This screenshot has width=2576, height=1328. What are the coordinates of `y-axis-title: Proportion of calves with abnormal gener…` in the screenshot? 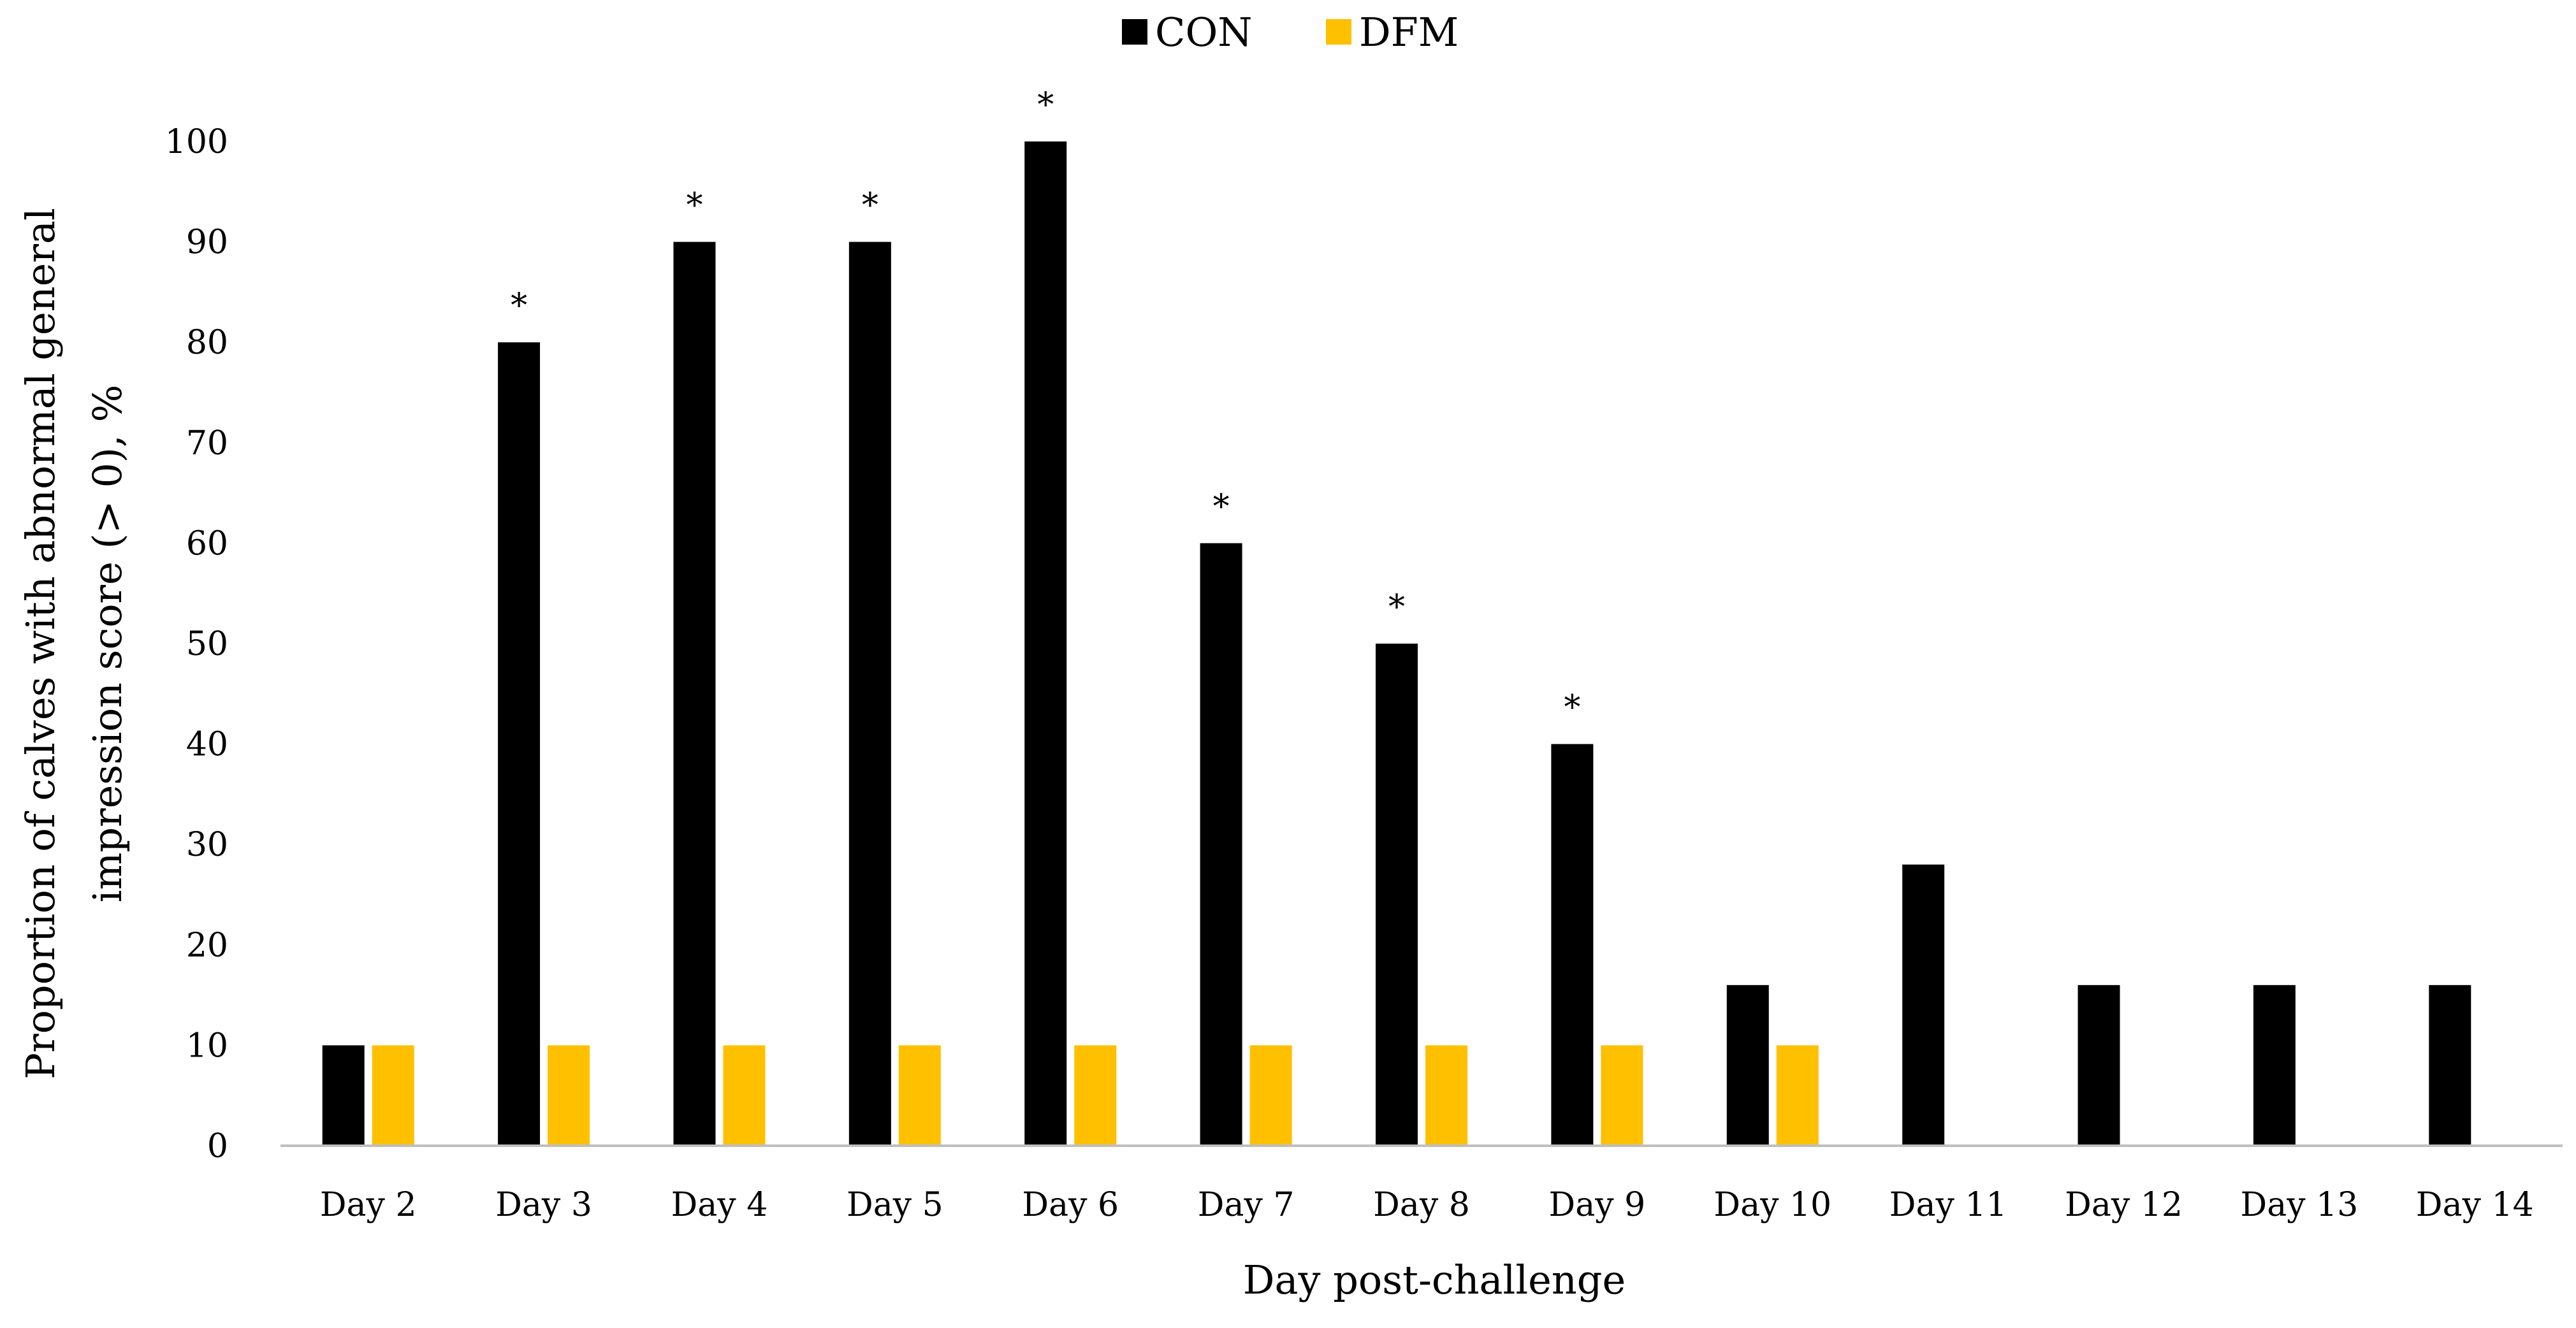 It's located at (74, 643).